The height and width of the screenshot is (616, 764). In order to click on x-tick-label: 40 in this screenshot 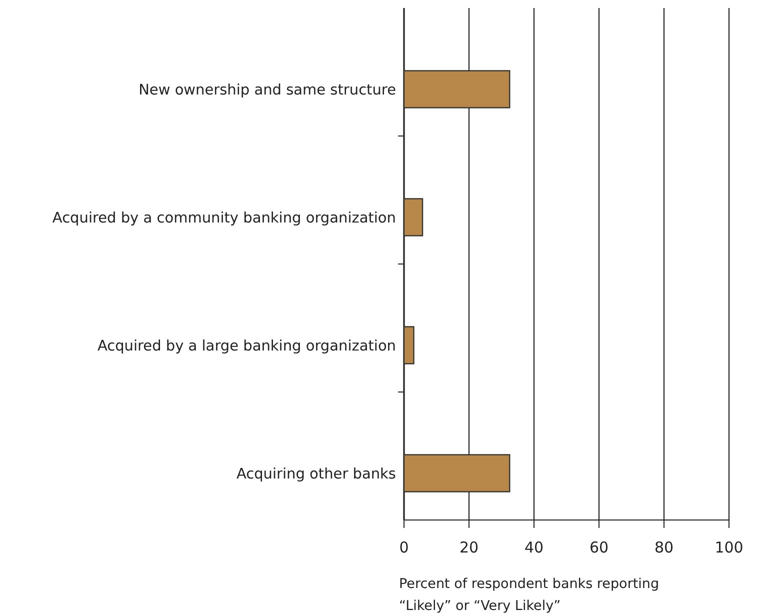, I will do `click(534, 547)`.